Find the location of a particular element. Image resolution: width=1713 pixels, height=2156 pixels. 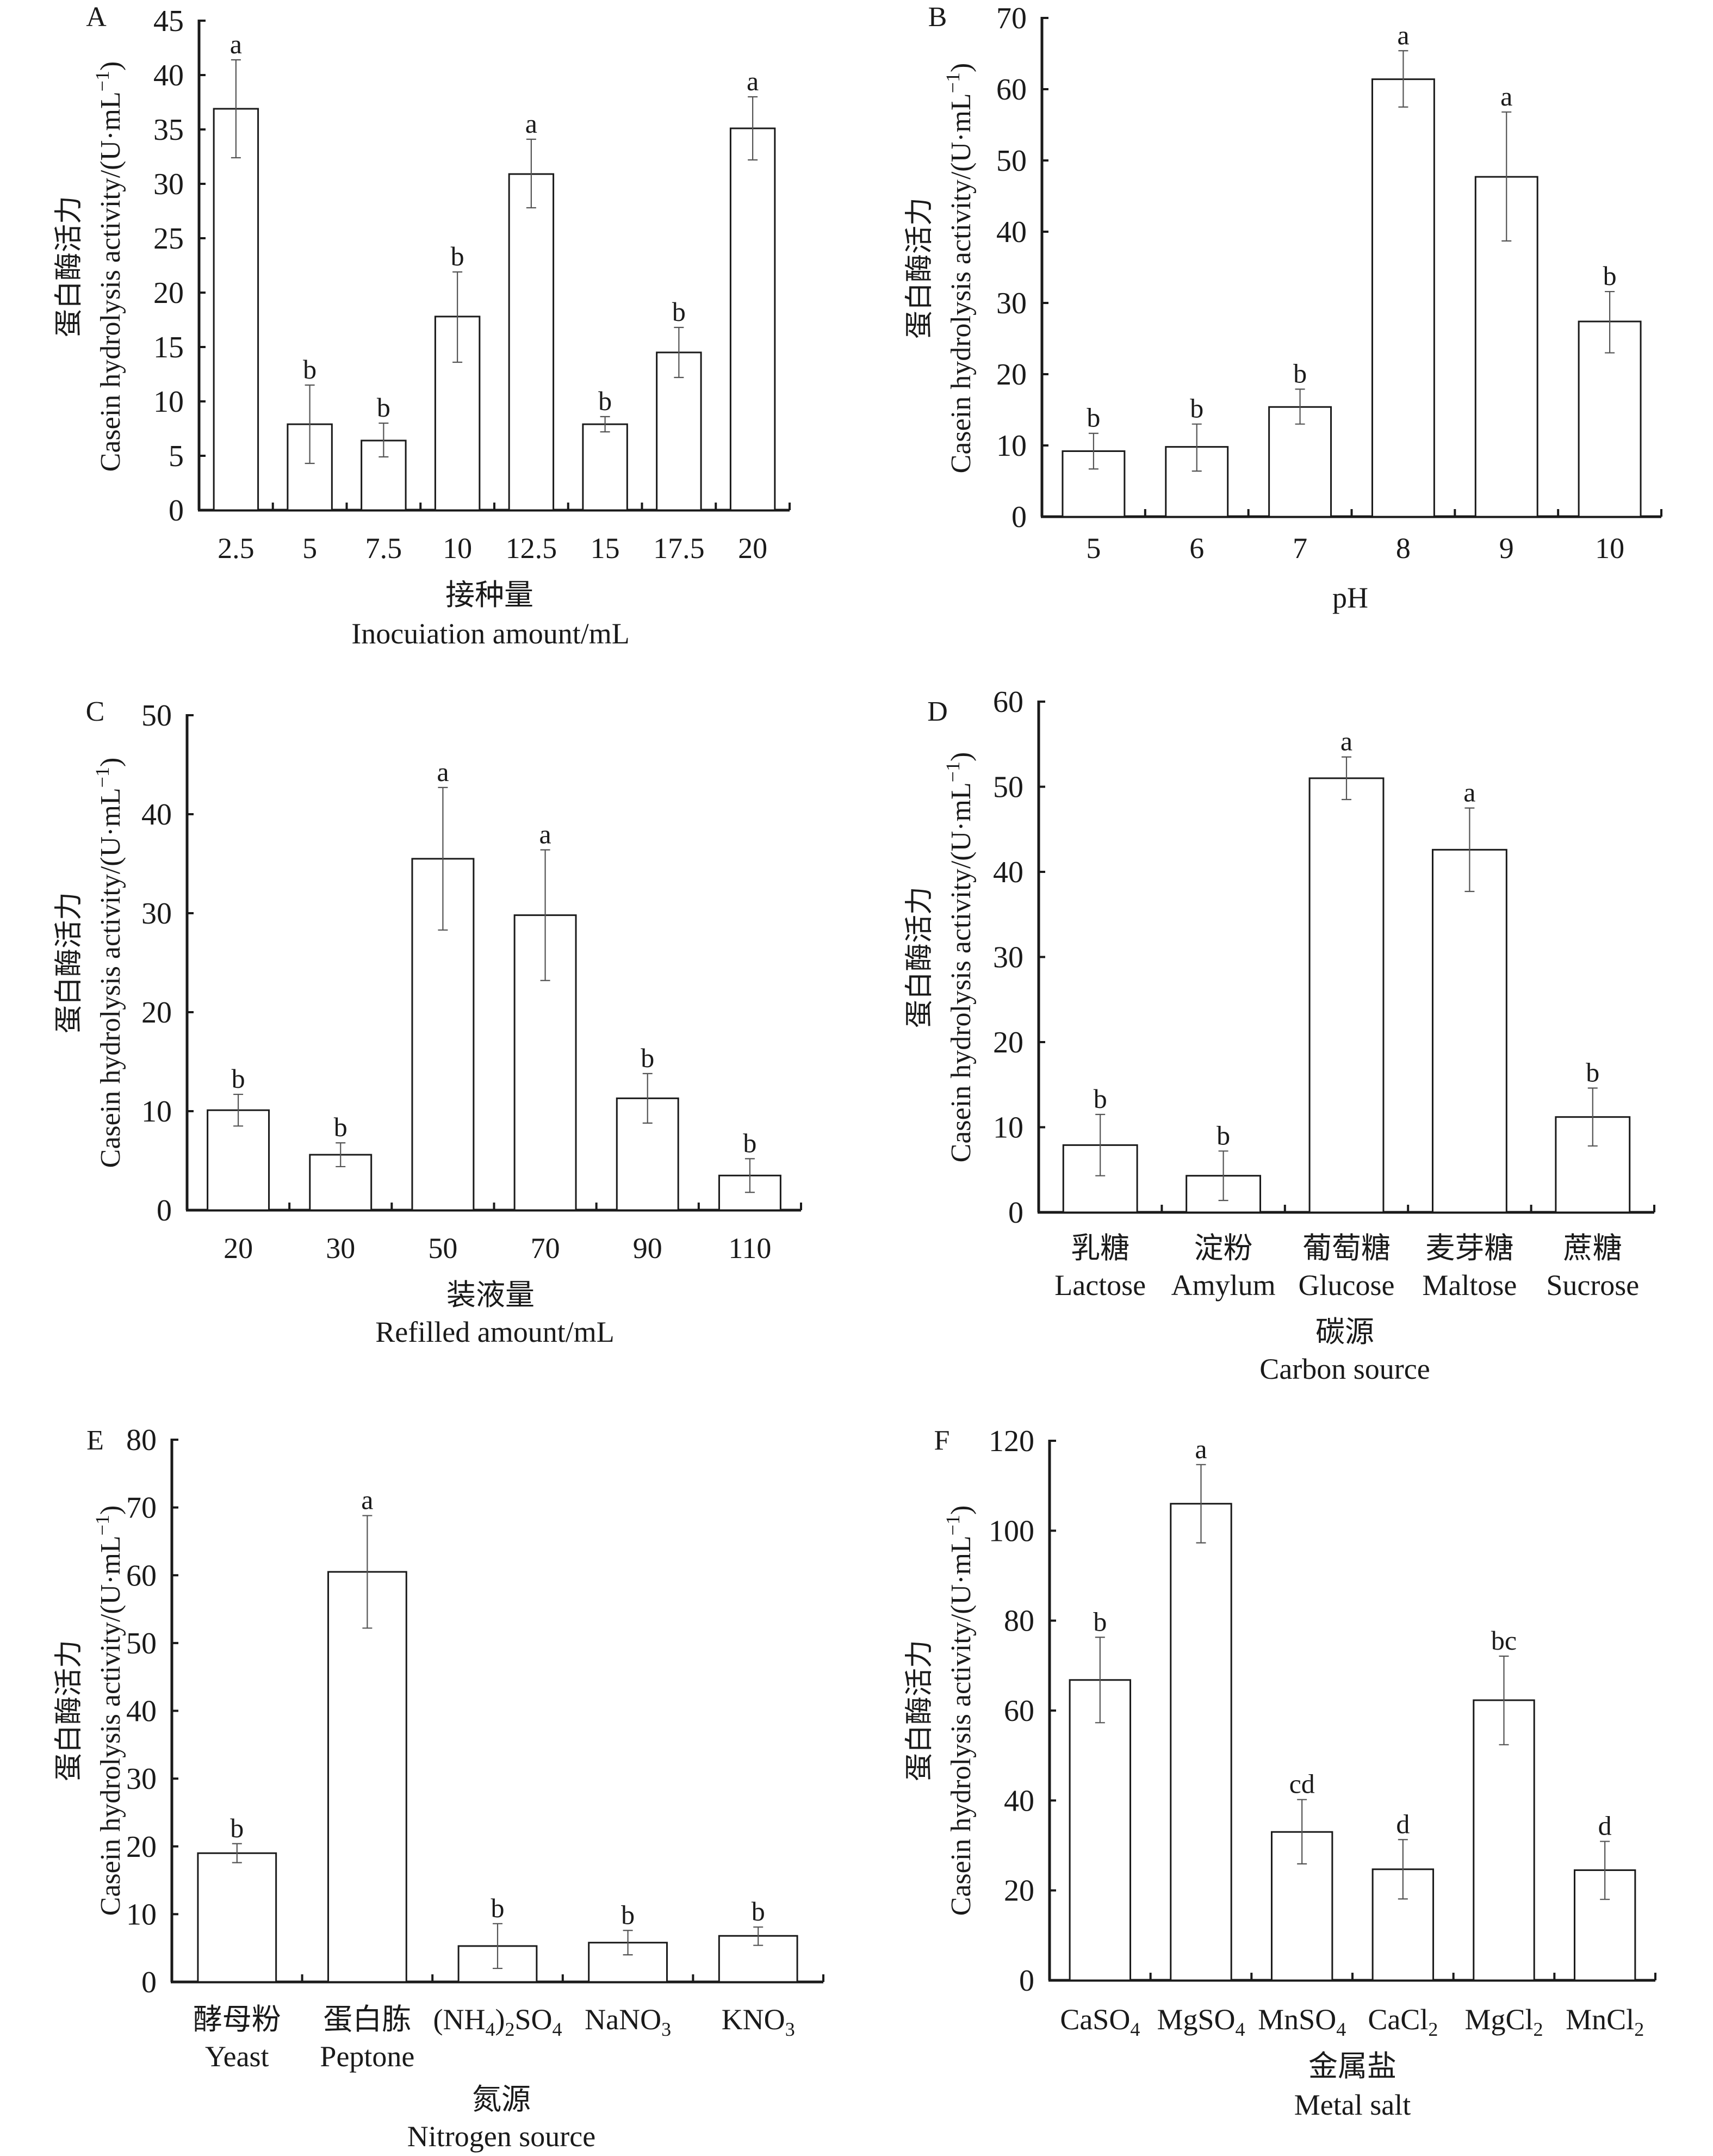

y-tick-label: 120 is located at coordinates (1011, 1441).